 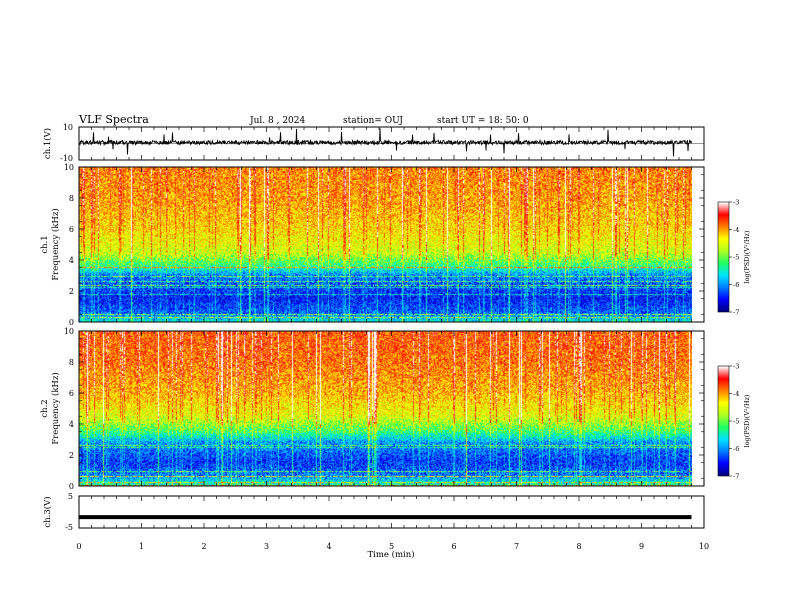 What do you see at coordinates (516, 546) in the screenshot?
I see `time-tick-label: 7` at bounding box center [516, 546].